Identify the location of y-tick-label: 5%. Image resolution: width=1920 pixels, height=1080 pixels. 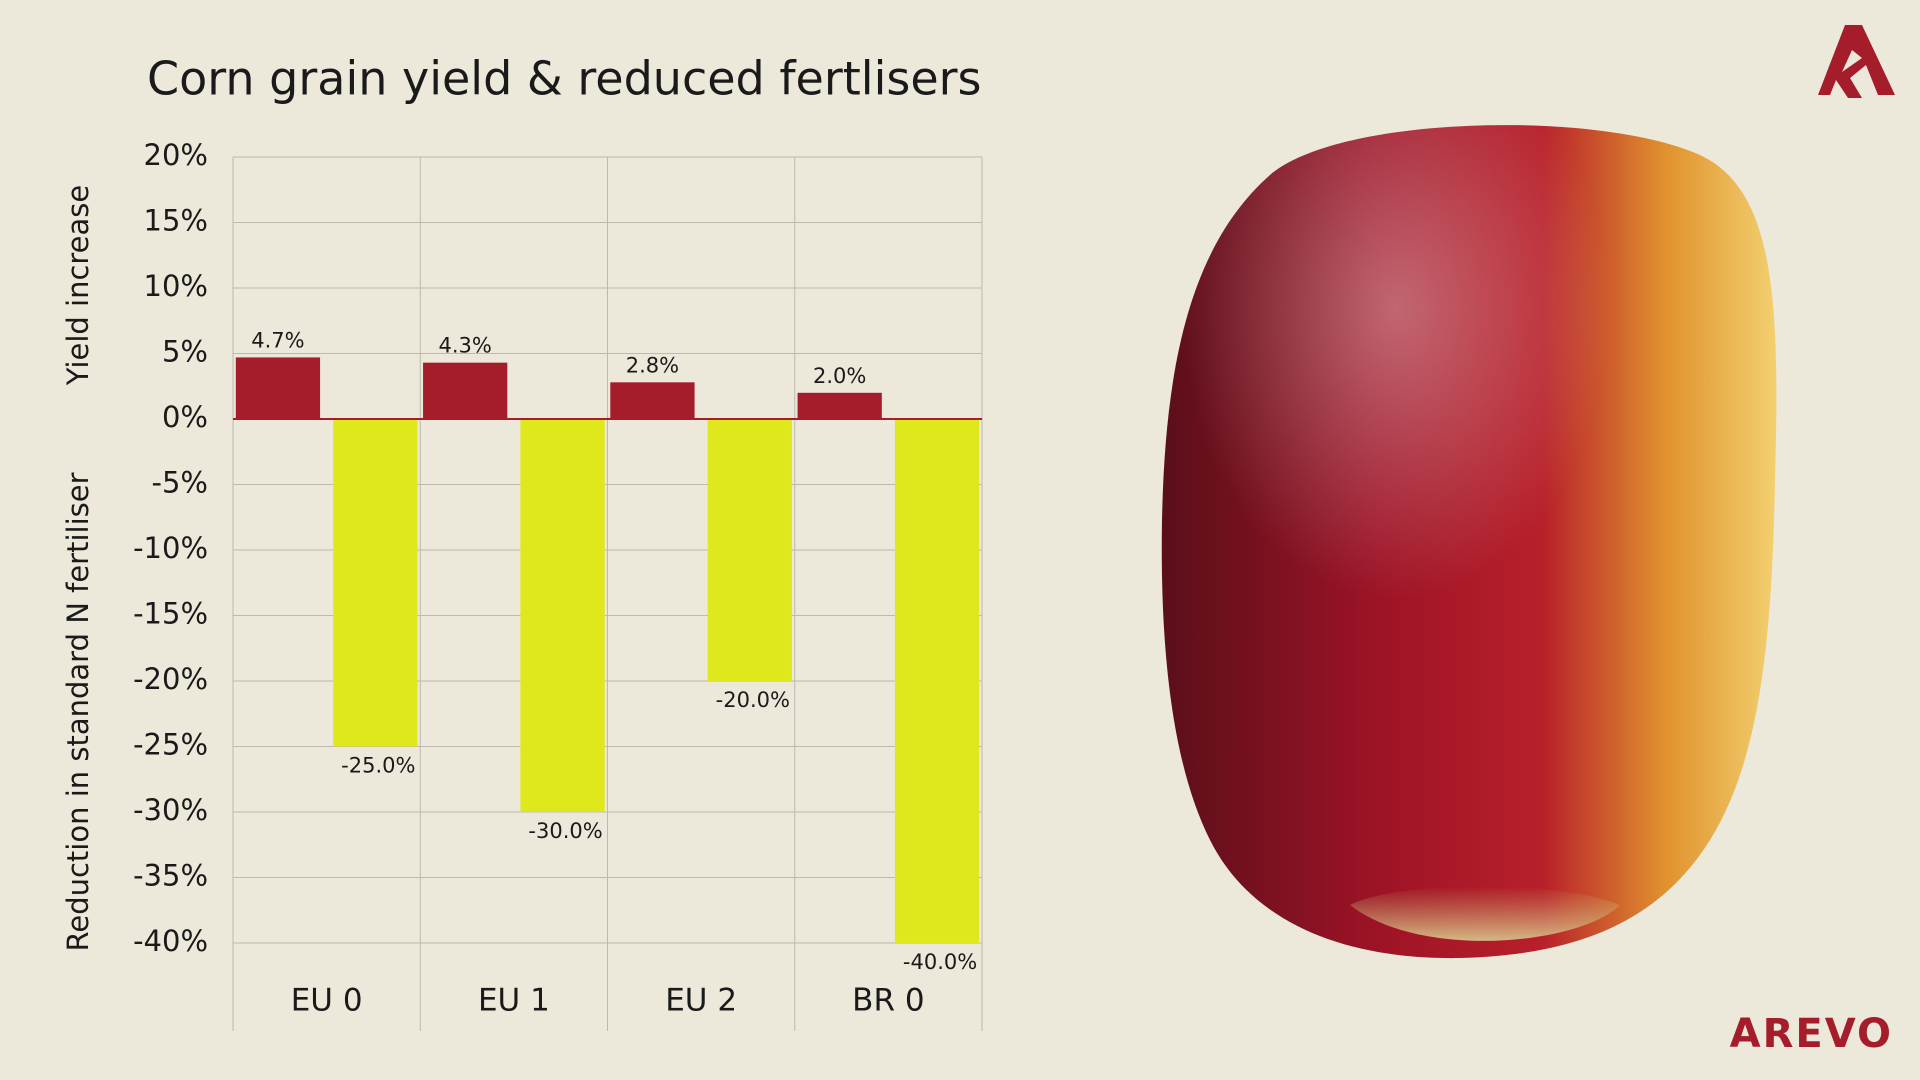
(185, 352).